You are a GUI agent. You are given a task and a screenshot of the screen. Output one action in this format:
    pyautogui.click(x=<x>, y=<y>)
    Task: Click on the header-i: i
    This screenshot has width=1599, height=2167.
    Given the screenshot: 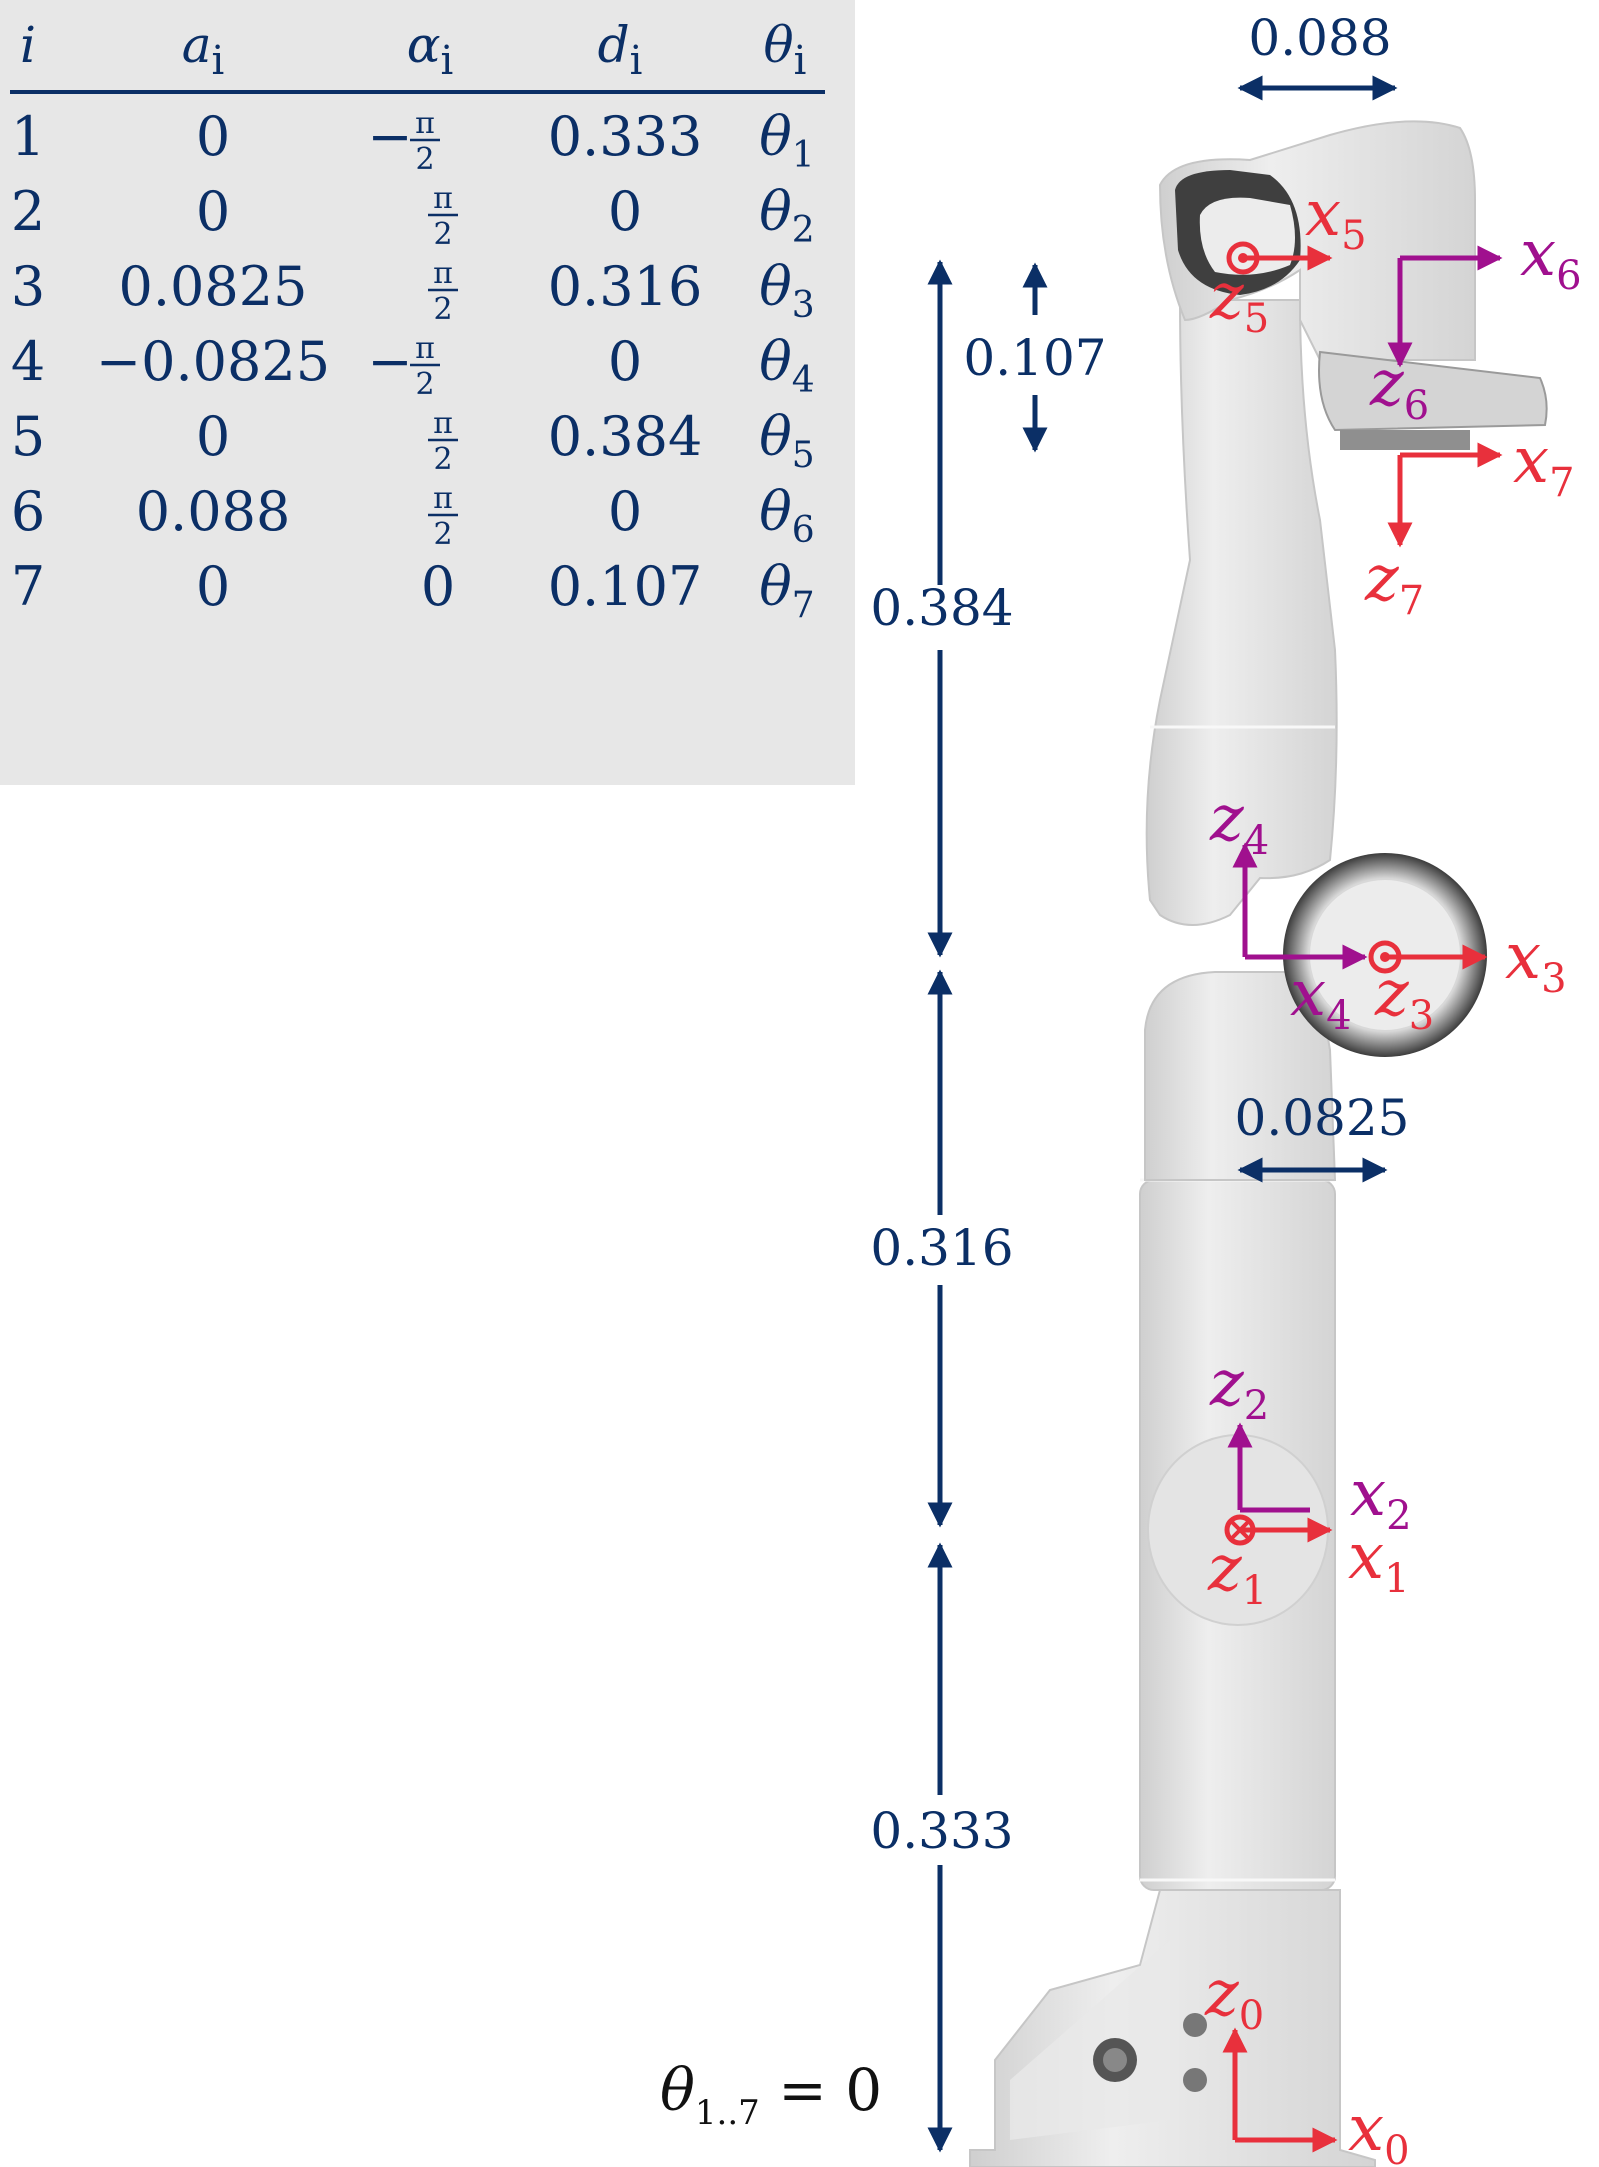 What is the action you would take?
    pyautogui.click(x=28, y=45)
    